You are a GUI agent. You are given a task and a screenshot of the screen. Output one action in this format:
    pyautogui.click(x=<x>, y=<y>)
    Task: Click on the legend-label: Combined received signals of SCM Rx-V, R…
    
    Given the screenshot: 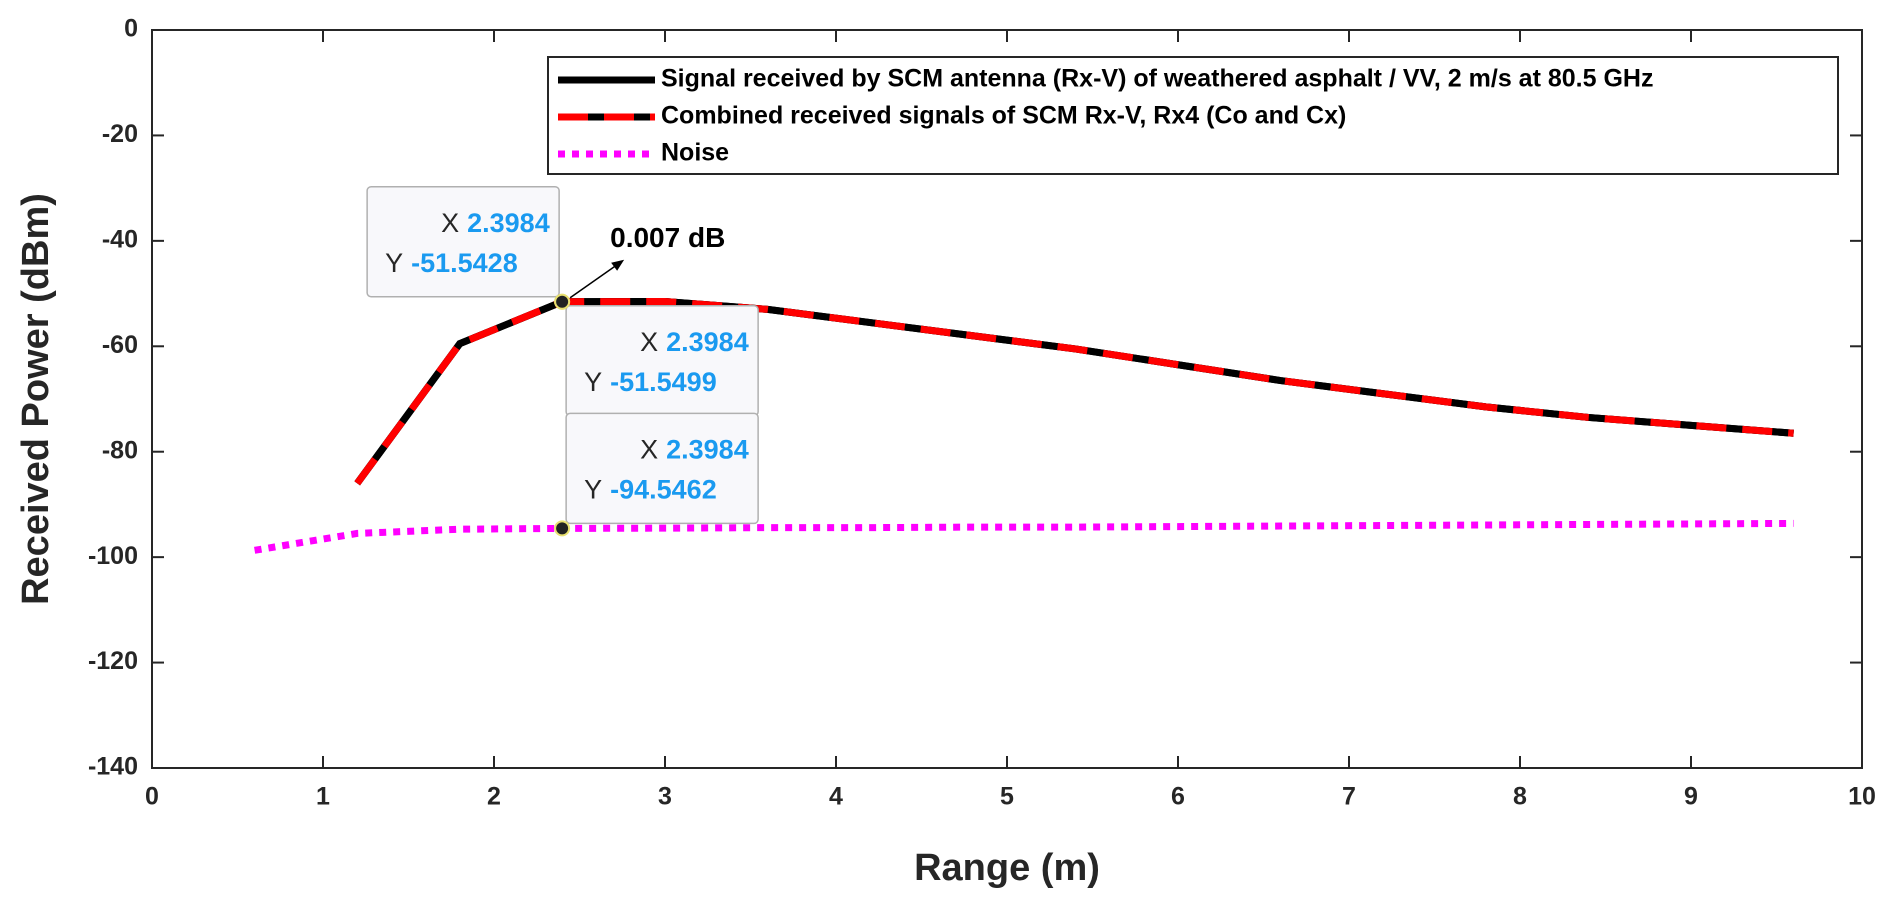 What is the action you would take?
    pyautogui.click(x=1003, y=116)
    